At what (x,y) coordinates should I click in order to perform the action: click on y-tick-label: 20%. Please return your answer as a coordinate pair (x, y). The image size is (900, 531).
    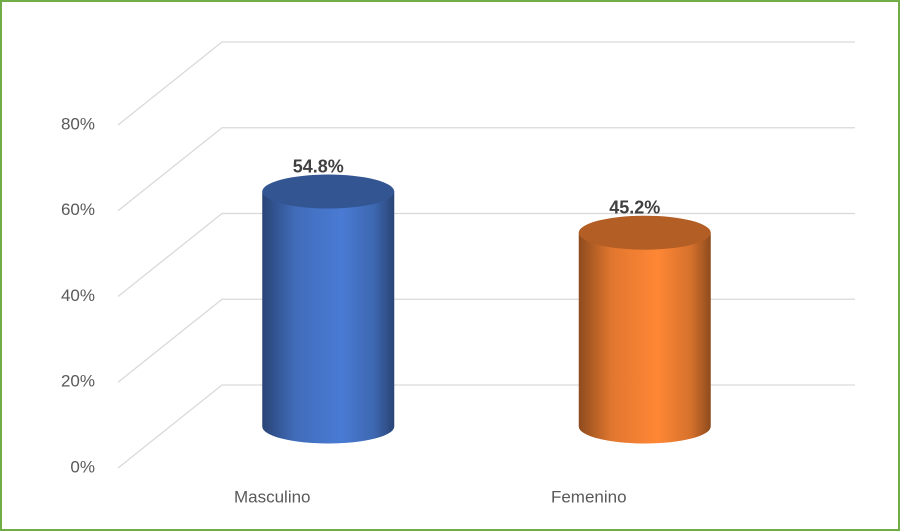
    Looking at the image, I should click on (78, 381).